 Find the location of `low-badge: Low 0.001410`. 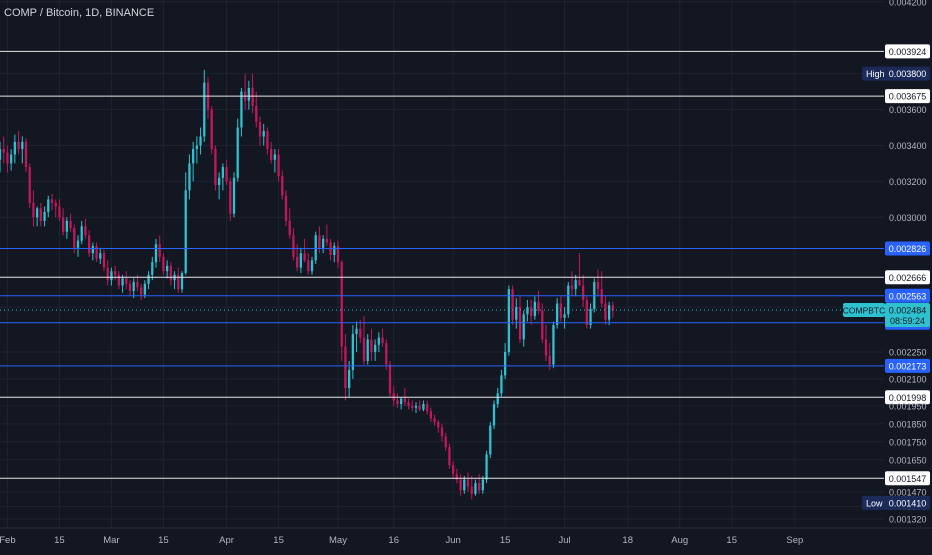

low-badge: Low 0.001410 is located at coordinates (896, 502).